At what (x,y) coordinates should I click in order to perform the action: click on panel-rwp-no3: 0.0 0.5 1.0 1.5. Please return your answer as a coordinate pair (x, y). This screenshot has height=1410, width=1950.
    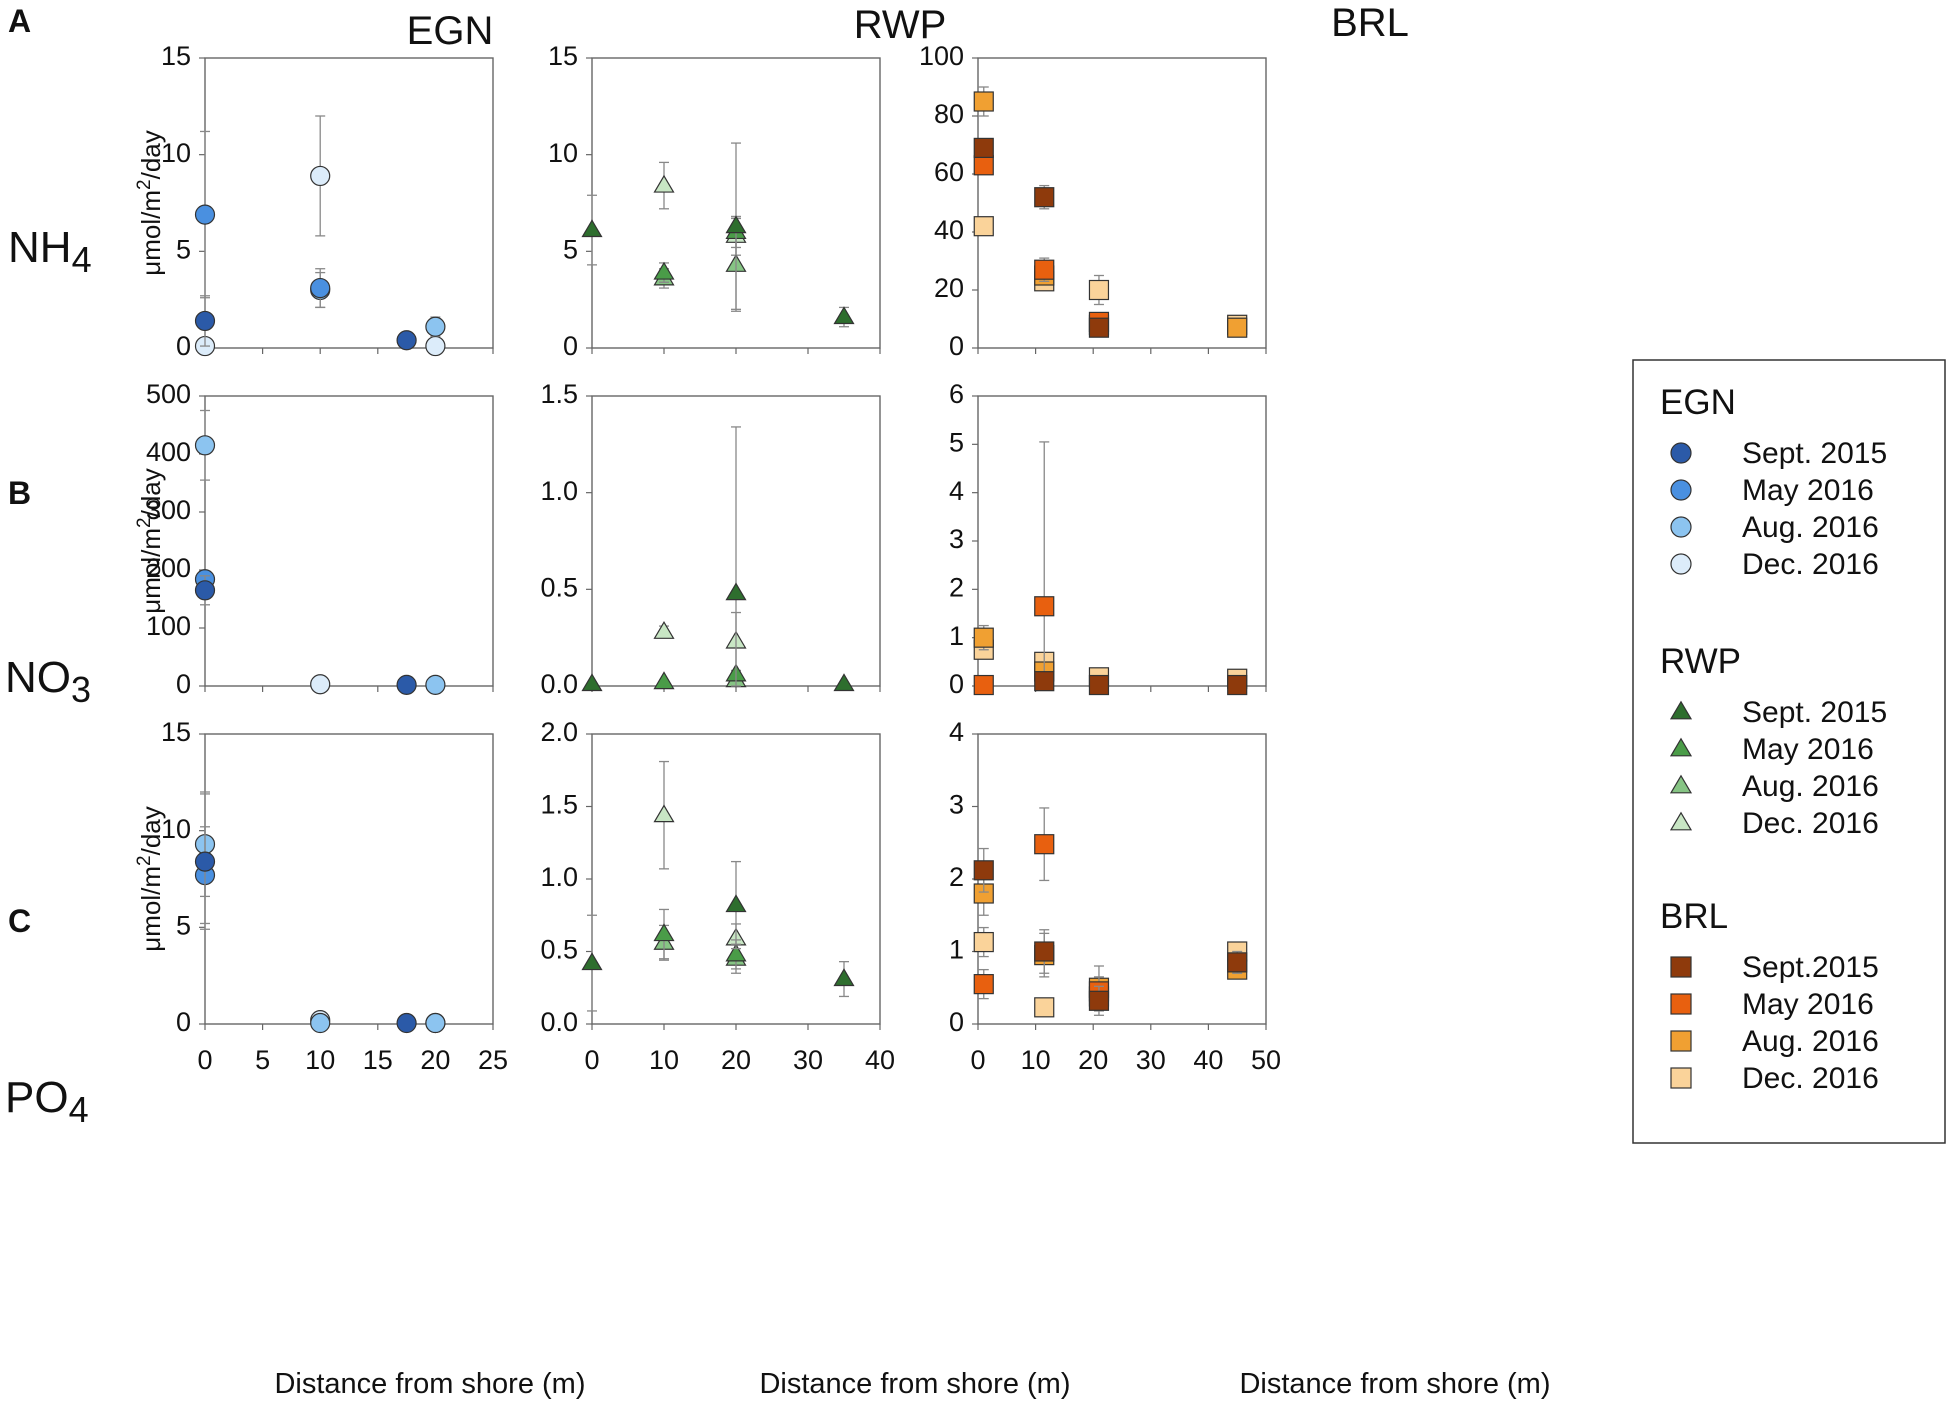
    Looking at the image, I should click on (710, 539).